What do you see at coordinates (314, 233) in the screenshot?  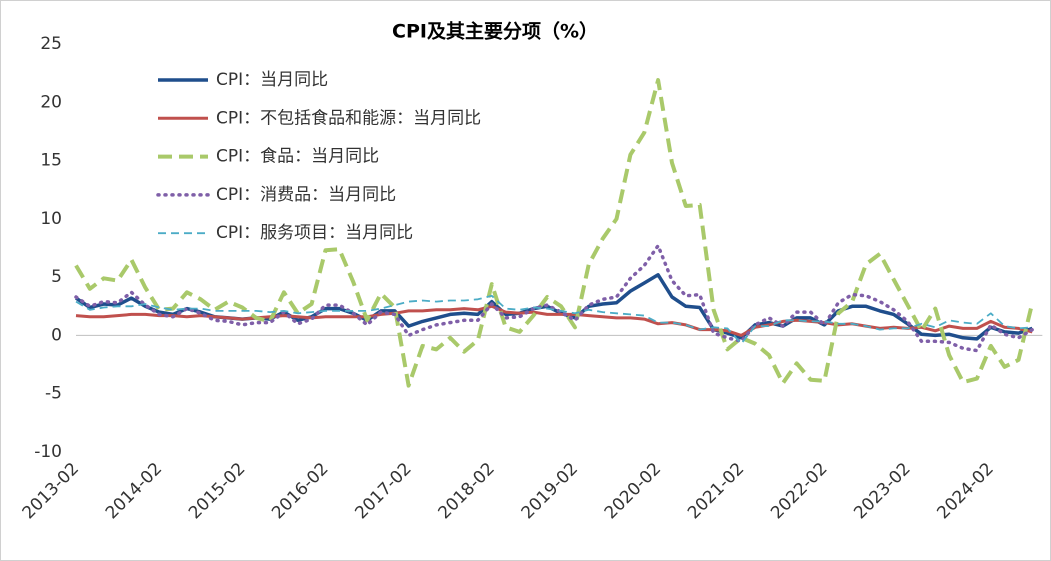 I see `legend-label: CPI：服务项目：当月同比` at bounding box center [314, 233].